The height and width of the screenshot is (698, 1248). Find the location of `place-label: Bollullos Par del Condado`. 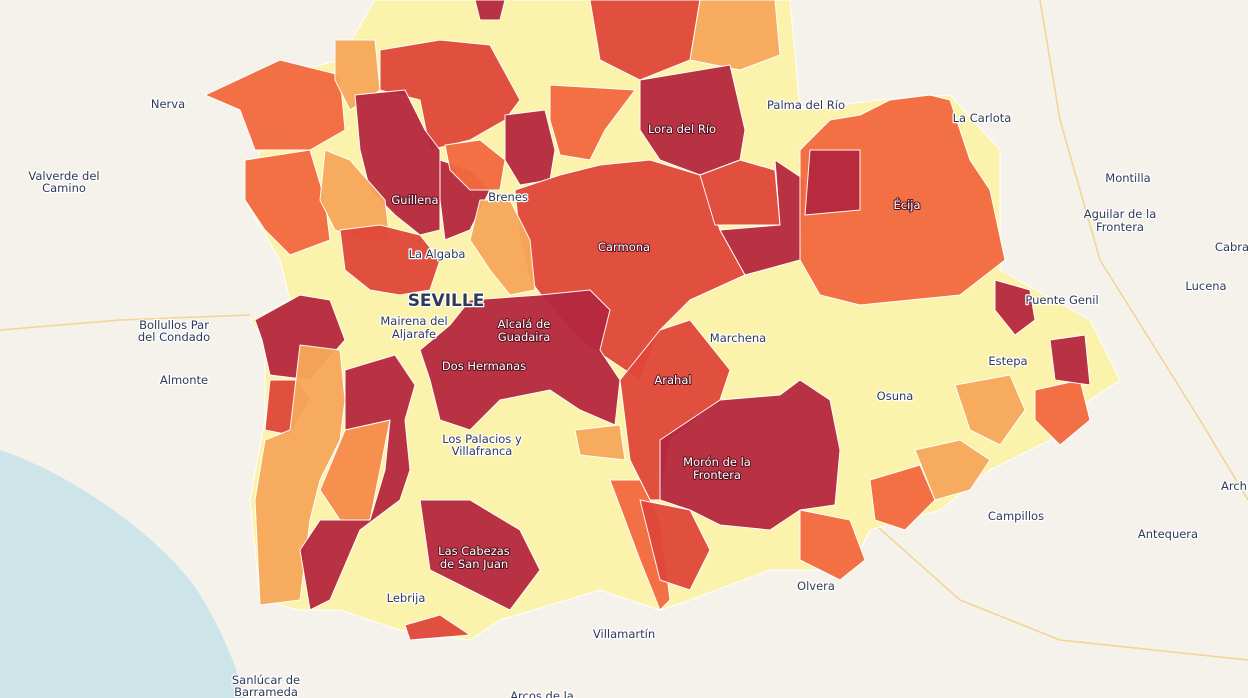

place-label: Bollullos Par del Condado is located at coordinates (174, 331).